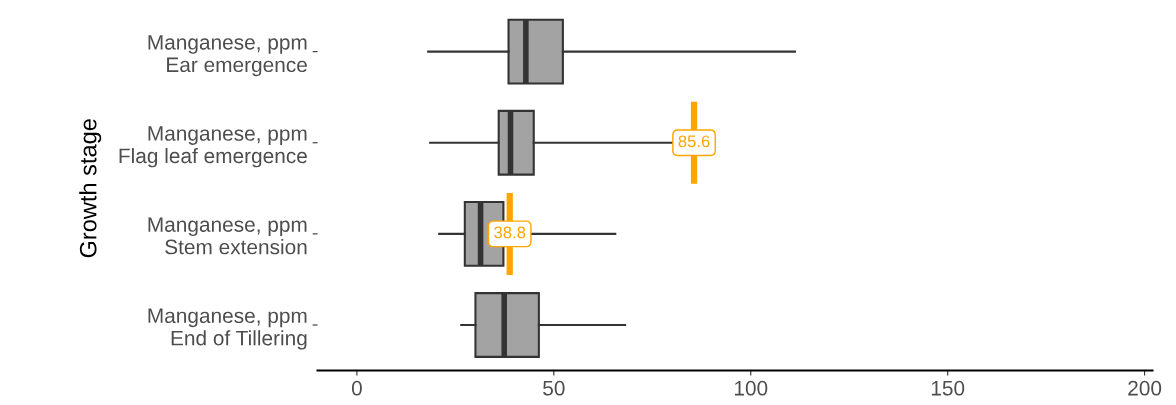 Image resolution: width=1176 pixels, height=405 pixels. What do you see at coordinates (948, 388) in the screenshot?
I see `x-tick-label: 150` at bounding box center [948, 388].